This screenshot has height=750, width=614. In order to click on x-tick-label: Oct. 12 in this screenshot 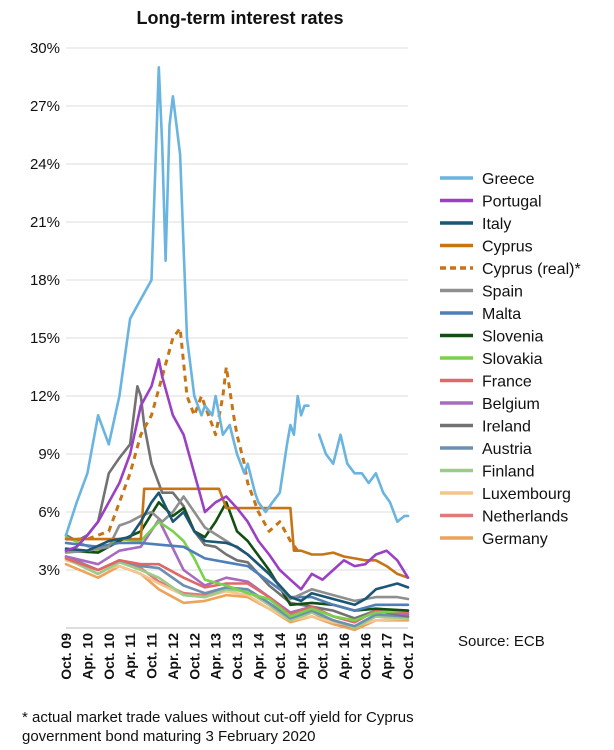, I will do `click(194, 656)`.